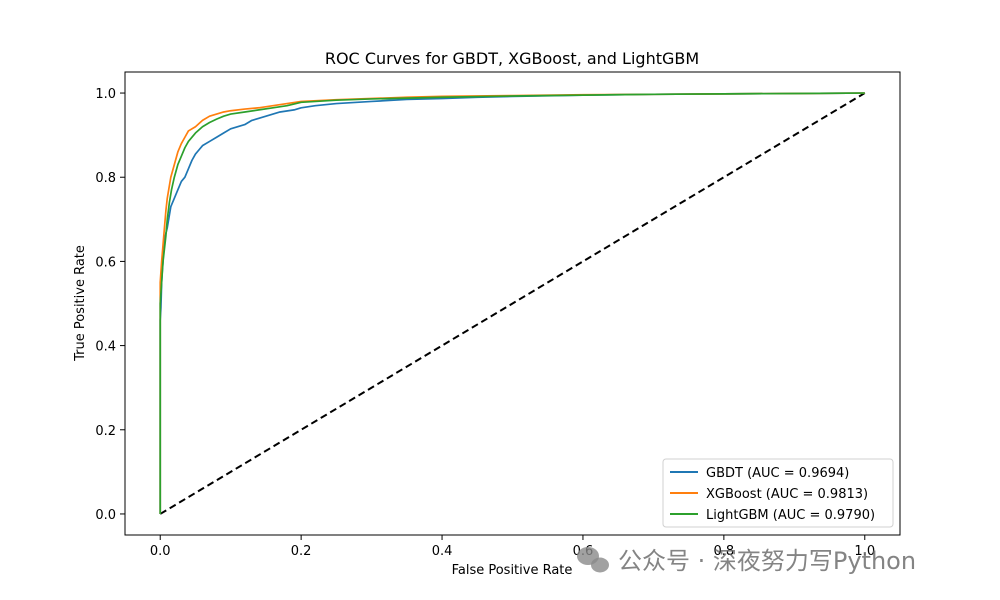  Describe the element at coordinates (512, 570) in the screenshot. I see `x-axis-label: False Positive Rate` at that location.